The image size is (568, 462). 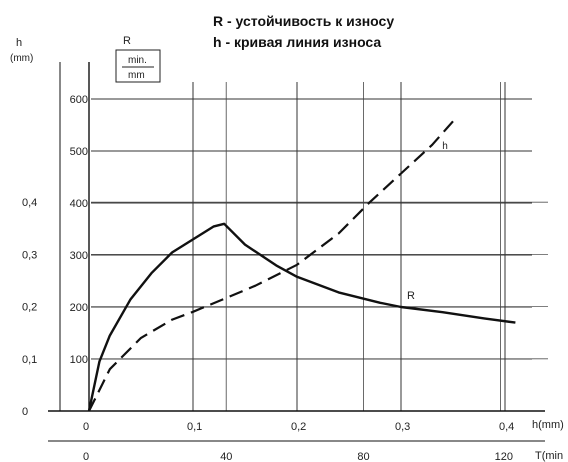 What do you see at coordinates (29, 203) in the screenshot?
I see `h-tick-label: 0,4` at bounding box center [29, 203].